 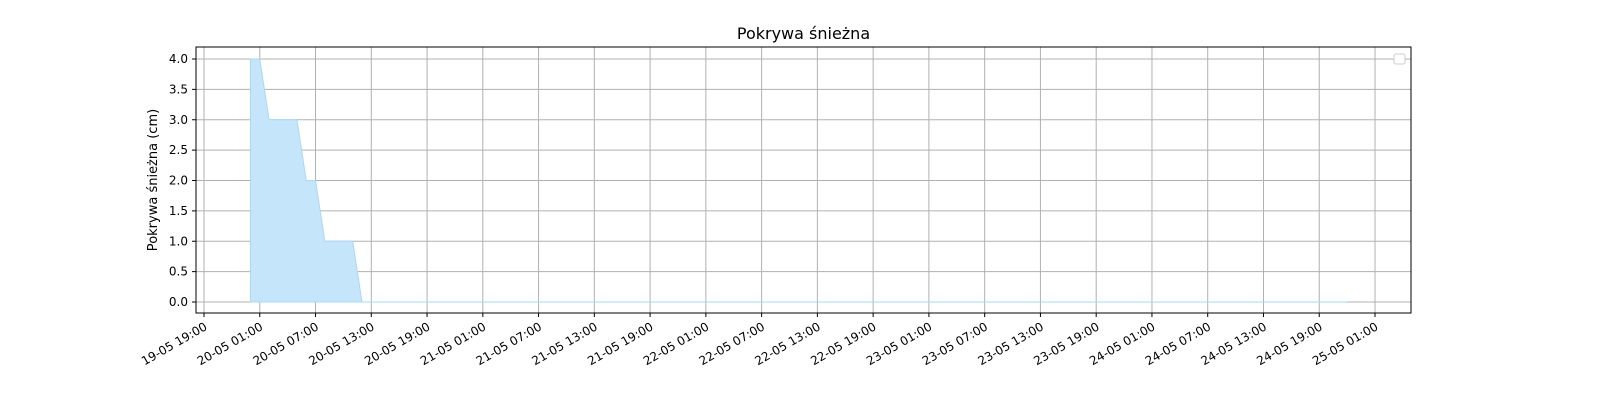 What do you see at coordinates (178, 89) in the screenshot?
I see `y-tick-label: 3.5` at bounding box center [178, 89].